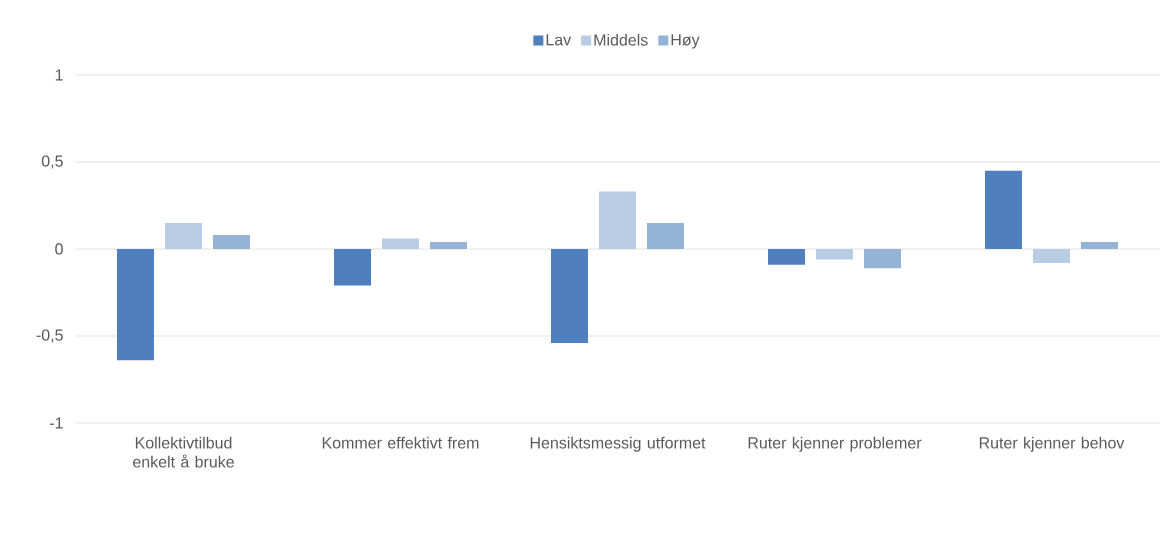  What do you see at coordinates (59, 75) in the screenshot?
I see `y-tick-label: 1` at bounding box center [59, 75].